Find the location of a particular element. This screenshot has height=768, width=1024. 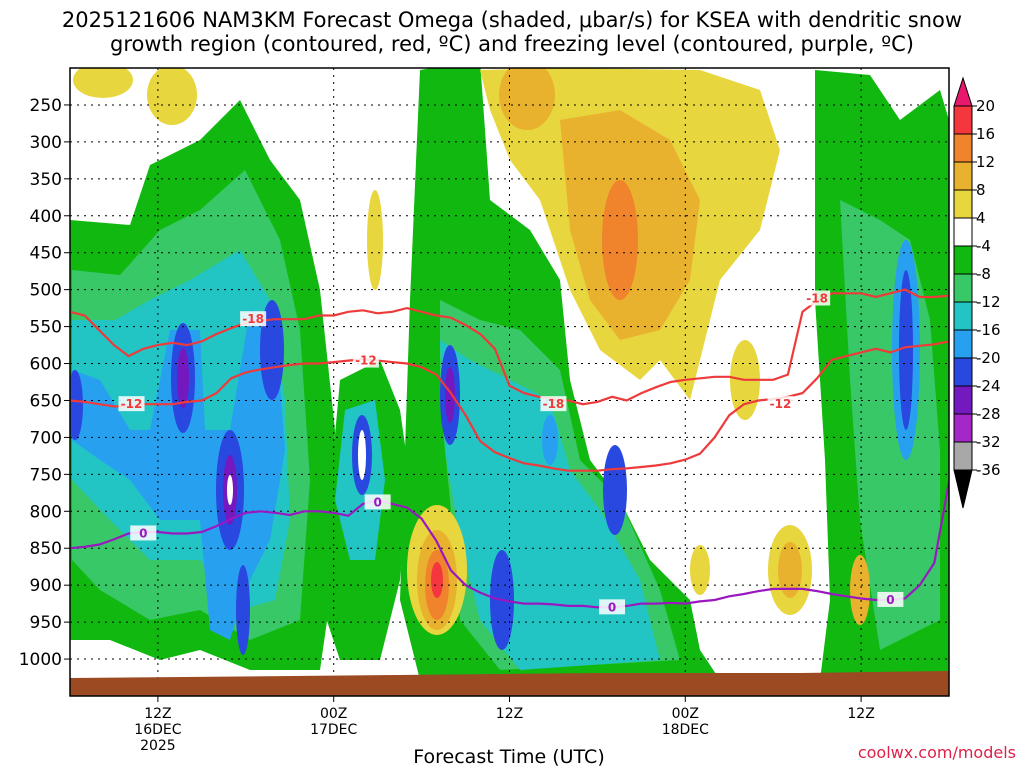

contour-line--12 is located at coordinates (509, 406).